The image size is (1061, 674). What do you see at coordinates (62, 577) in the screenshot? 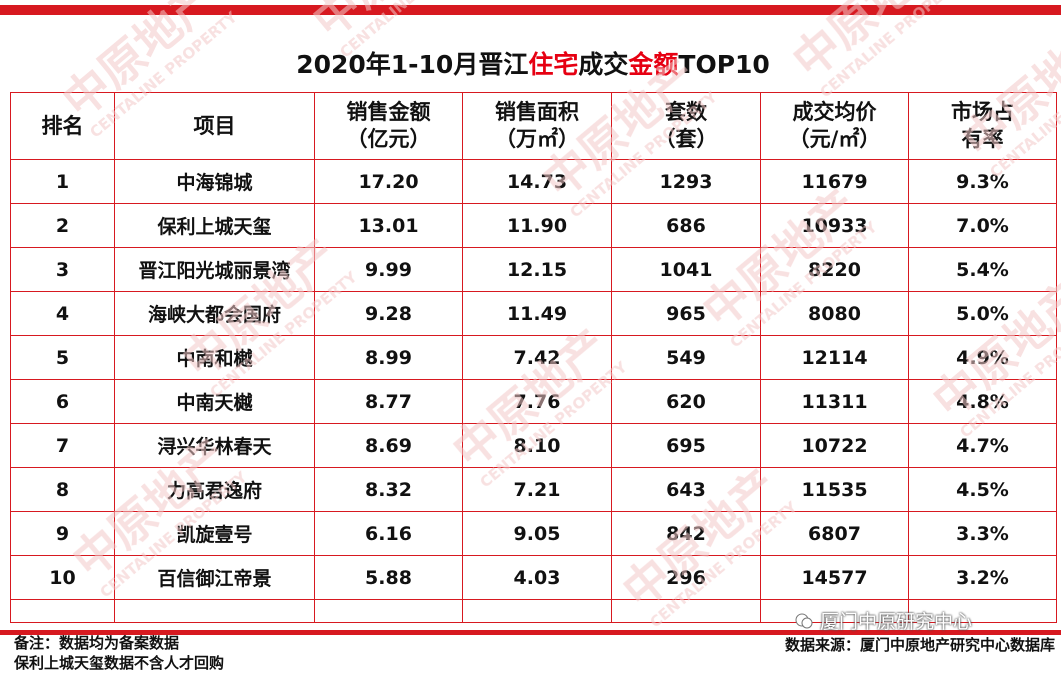
I see `cell-rank: 10` at bounding box center [62, 577].